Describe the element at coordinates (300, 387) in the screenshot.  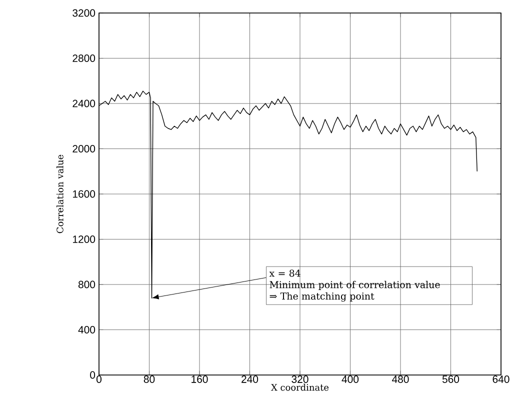
I see `x-axis-title: X coordinate` at that location.